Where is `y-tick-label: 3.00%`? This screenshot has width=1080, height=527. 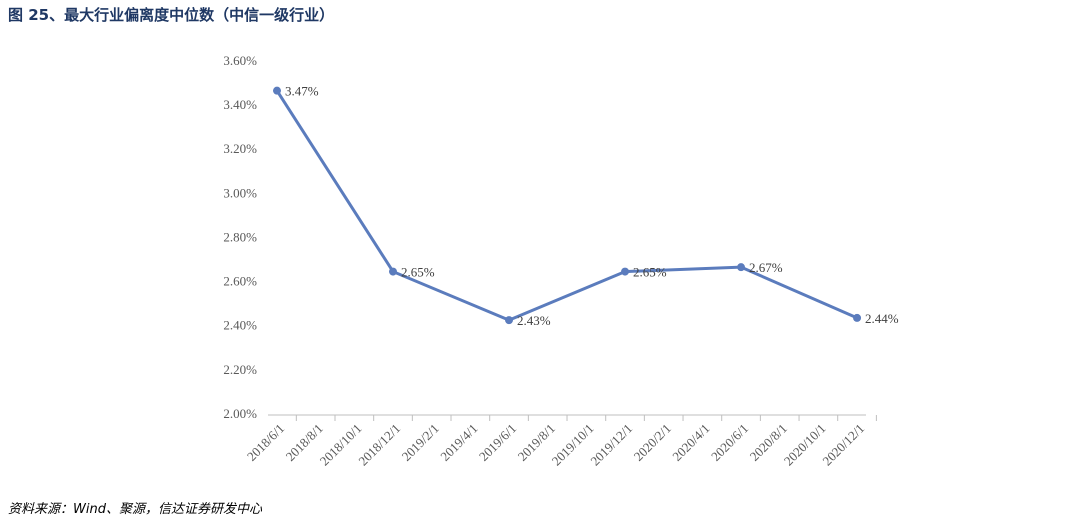
y-tick-label: 3.00% is located at coordinates (240, 192).